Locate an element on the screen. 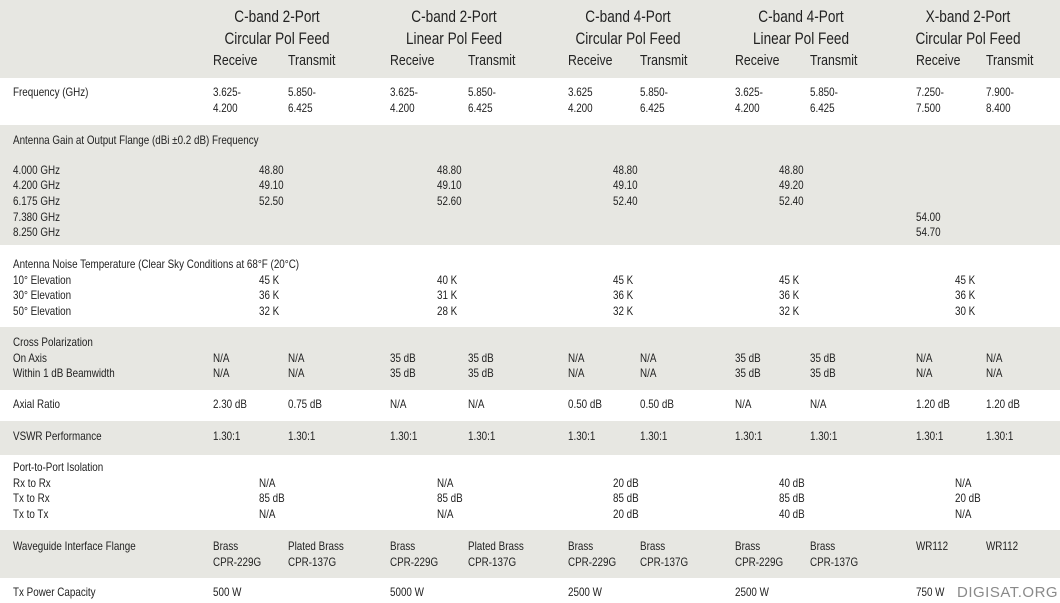 This screenshot has height=603, width=1060. row-label: Tx Power Capacity is located at coordinates (54, 592).